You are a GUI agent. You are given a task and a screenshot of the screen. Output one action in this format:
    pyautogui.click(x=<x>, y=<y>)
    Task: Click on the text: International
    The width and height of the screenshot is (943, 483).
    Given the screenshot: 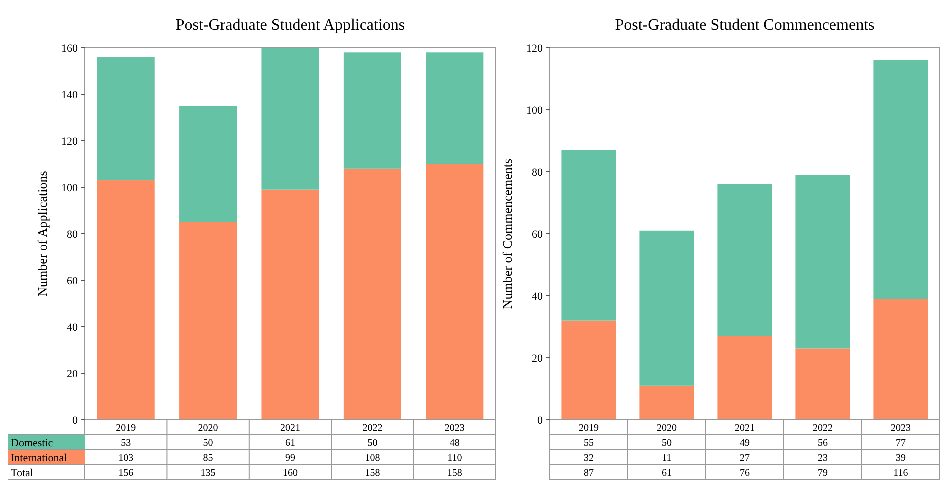 What is the action you would take?
    pyautogui.click(x=39, y=458)
    